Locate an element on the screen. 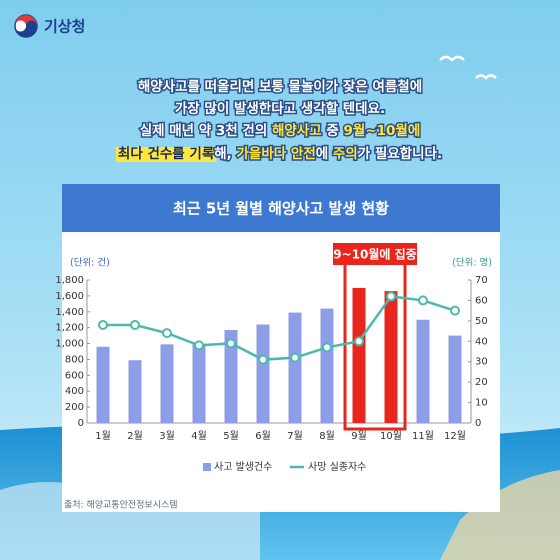  intro-text: 가장 많이 발생한다고 생각할 텐데요. is located at coordinates (280, 108).